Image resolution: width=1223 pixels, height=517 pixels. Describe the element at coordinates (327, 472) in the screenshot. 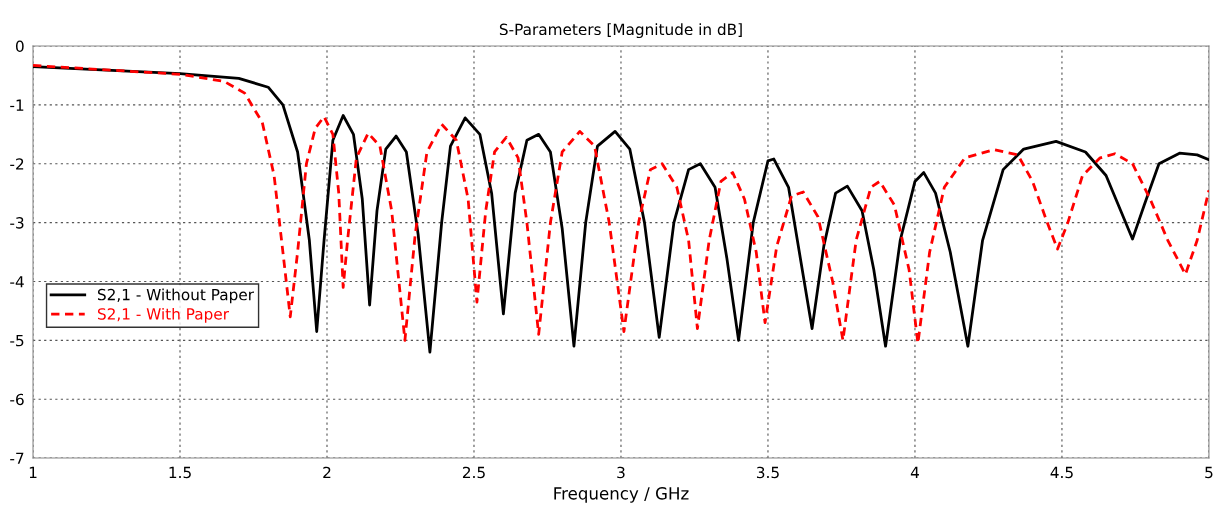

I see `x-tick-label: 2` at that location.